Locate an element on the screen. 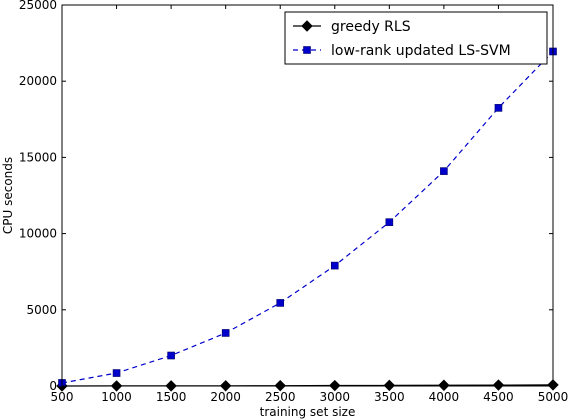  x-tick-label: 5000 is located at coordinates (553, 397).